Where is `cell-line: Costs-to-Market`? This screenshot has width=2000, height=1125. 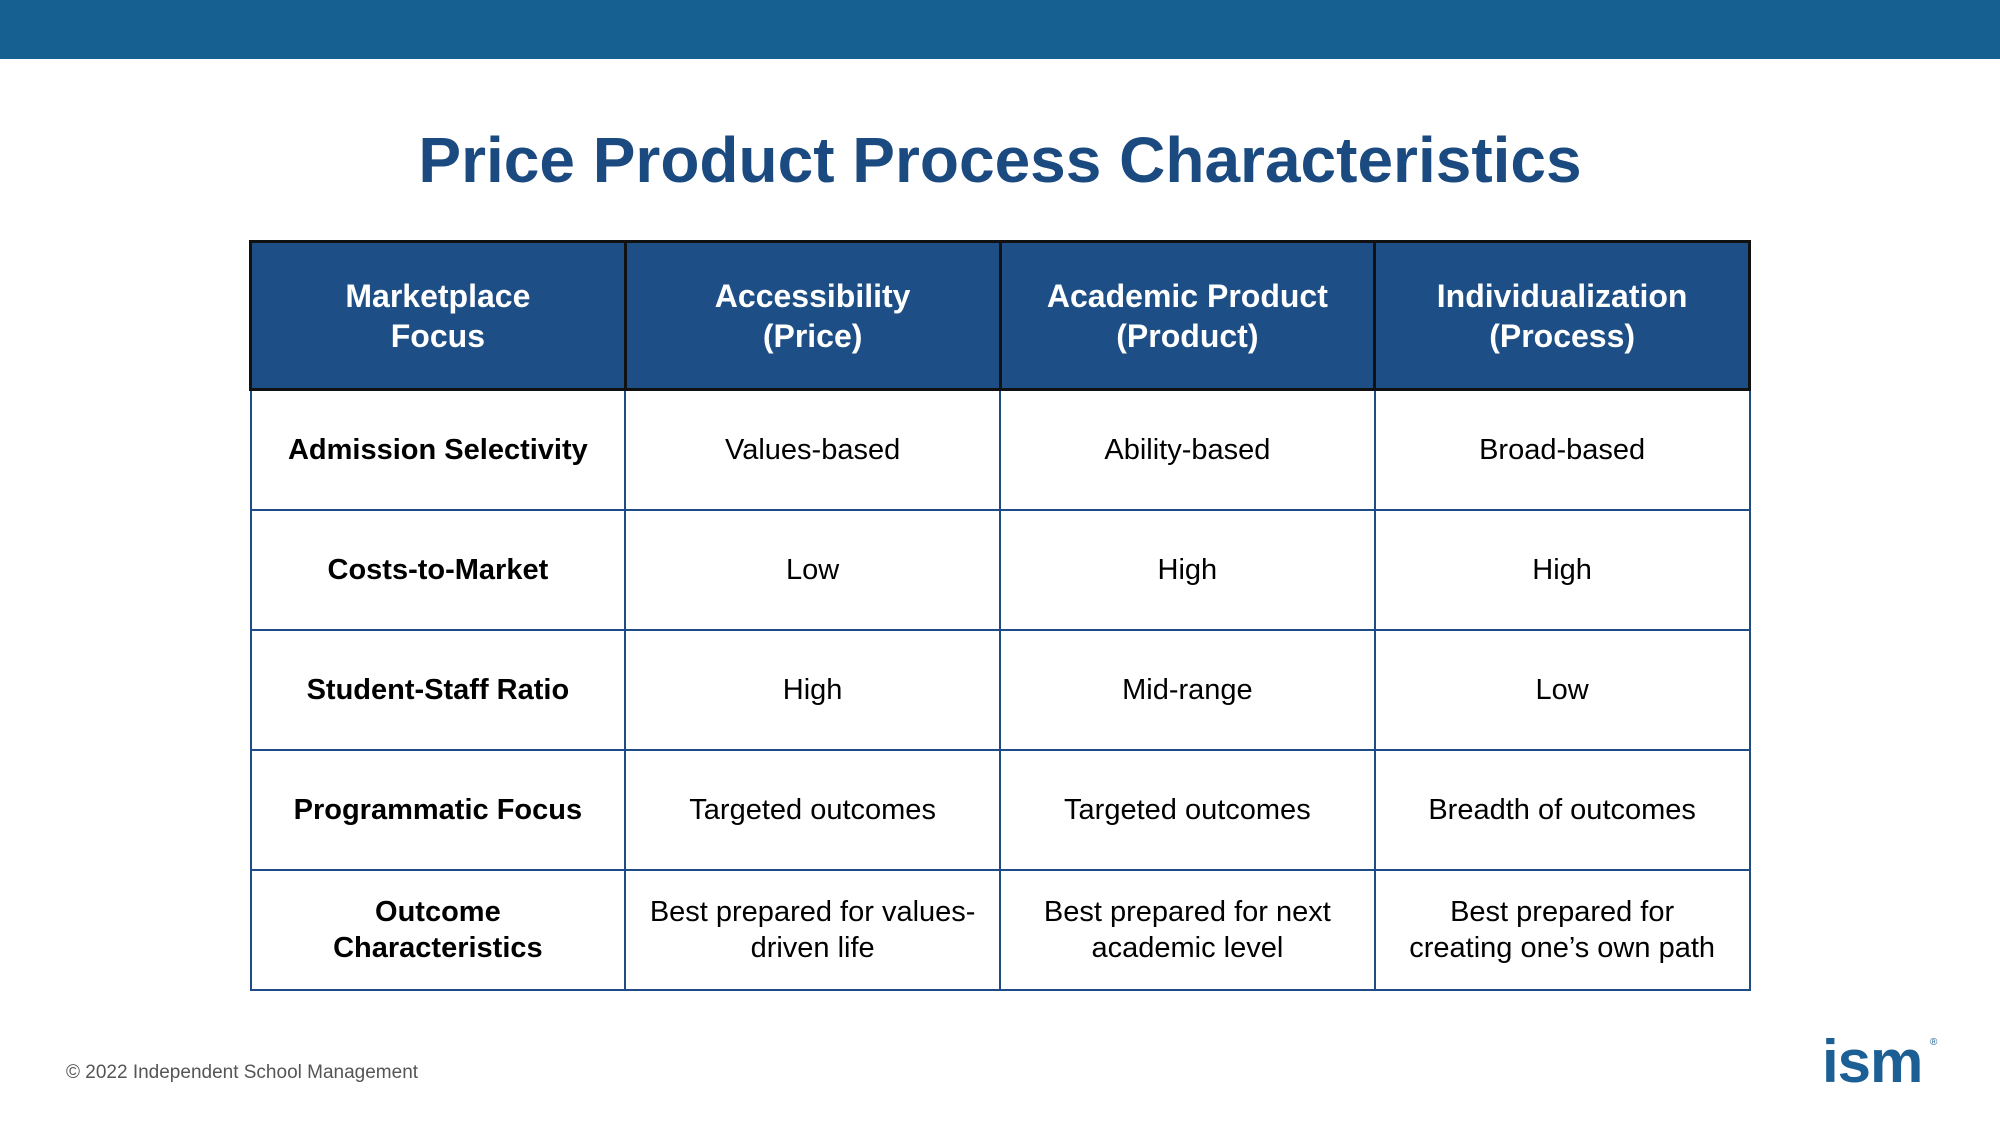 cell-line: Costs-to-Market is located at coordinates (438, 569).